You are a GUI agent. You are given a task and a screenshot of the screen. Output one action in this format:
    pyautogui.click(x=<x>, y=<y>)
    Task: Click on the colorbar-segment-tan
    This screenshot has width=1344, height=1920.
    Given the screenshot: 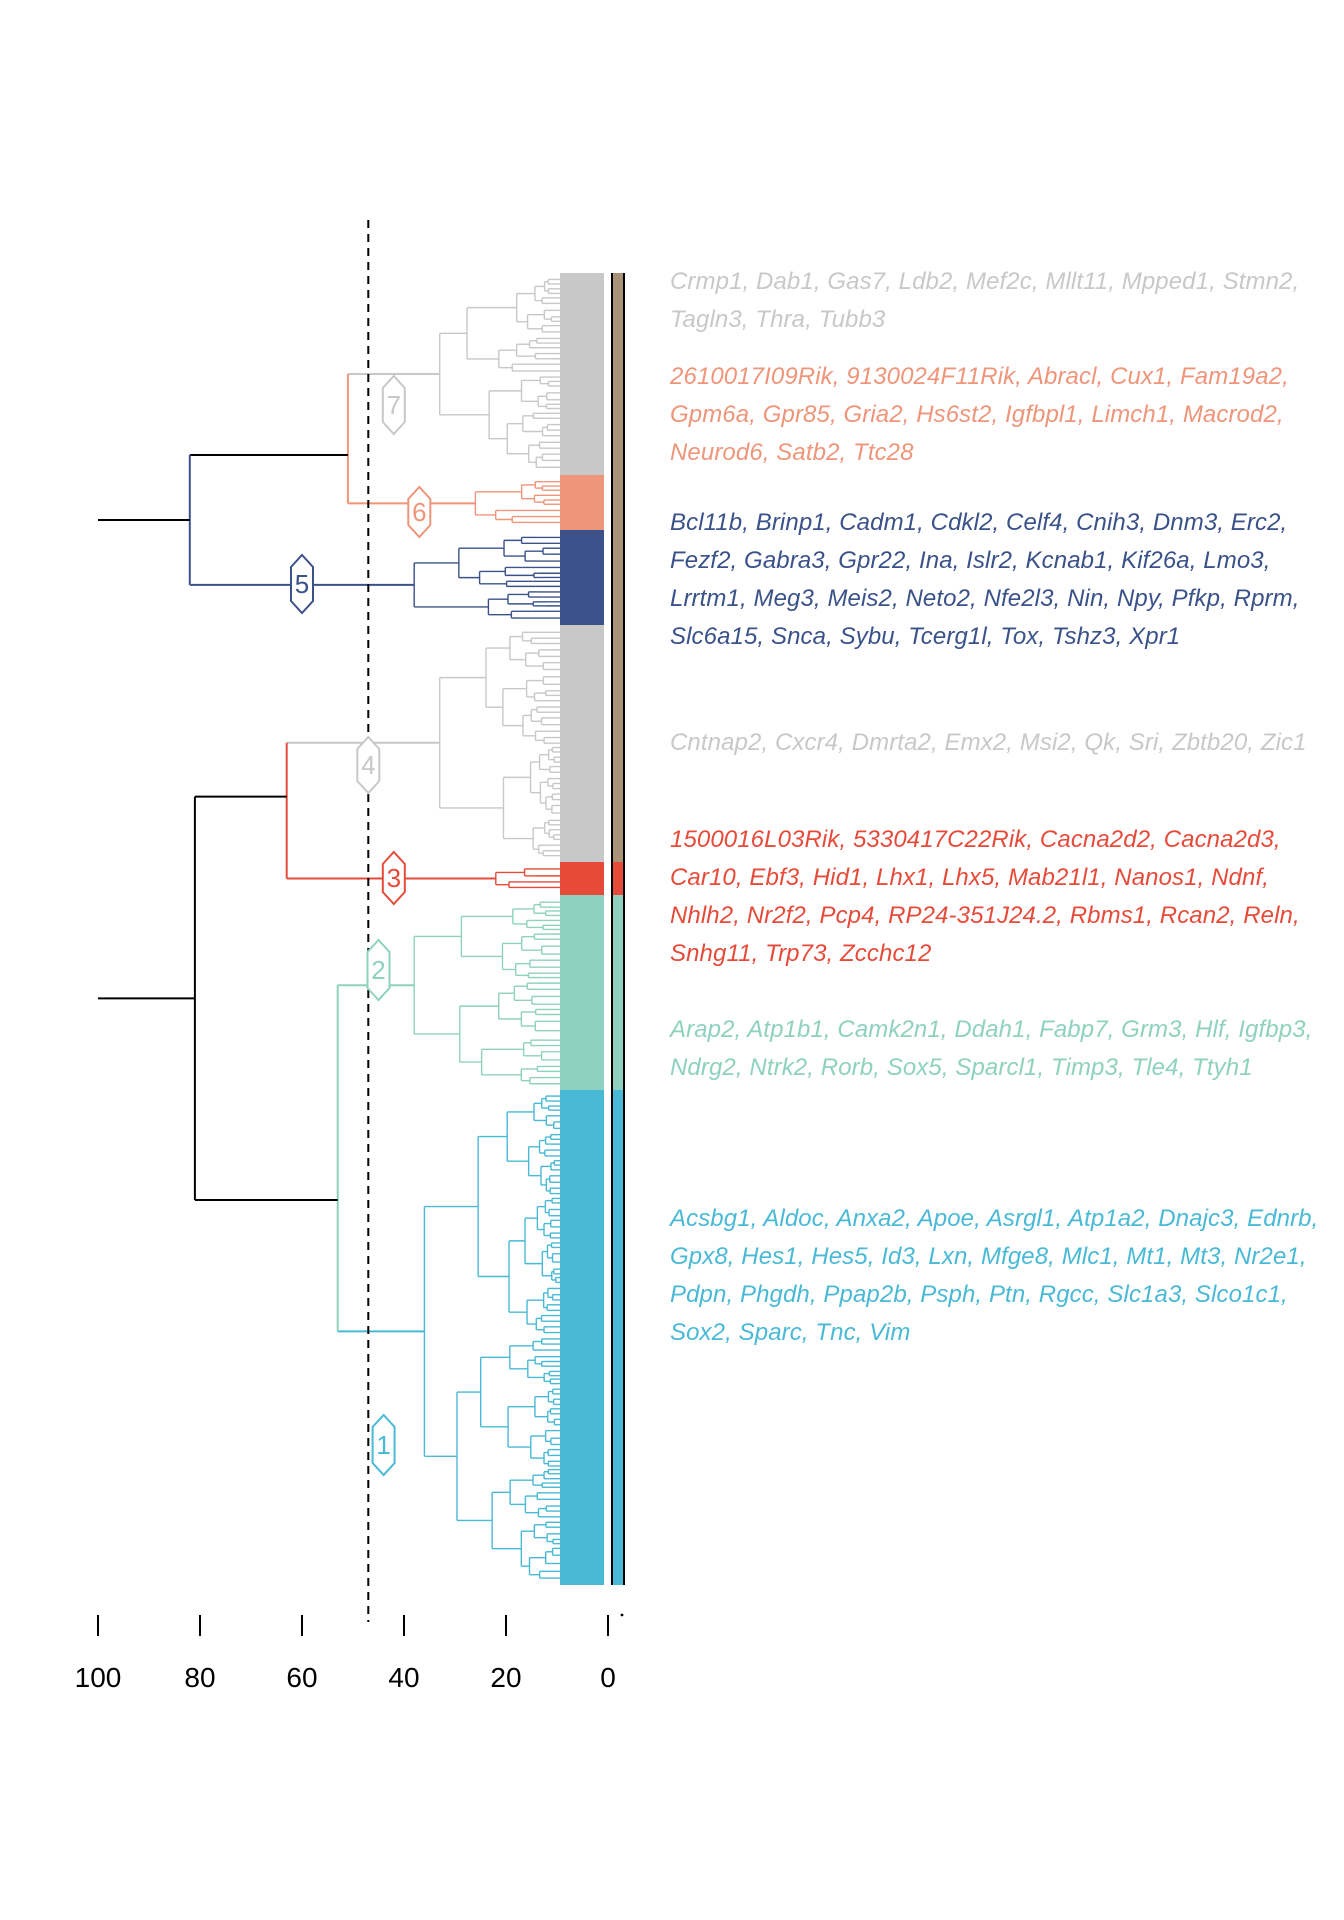 What is the action you would take?
    pyautogui.click(x=618, y=567)
    